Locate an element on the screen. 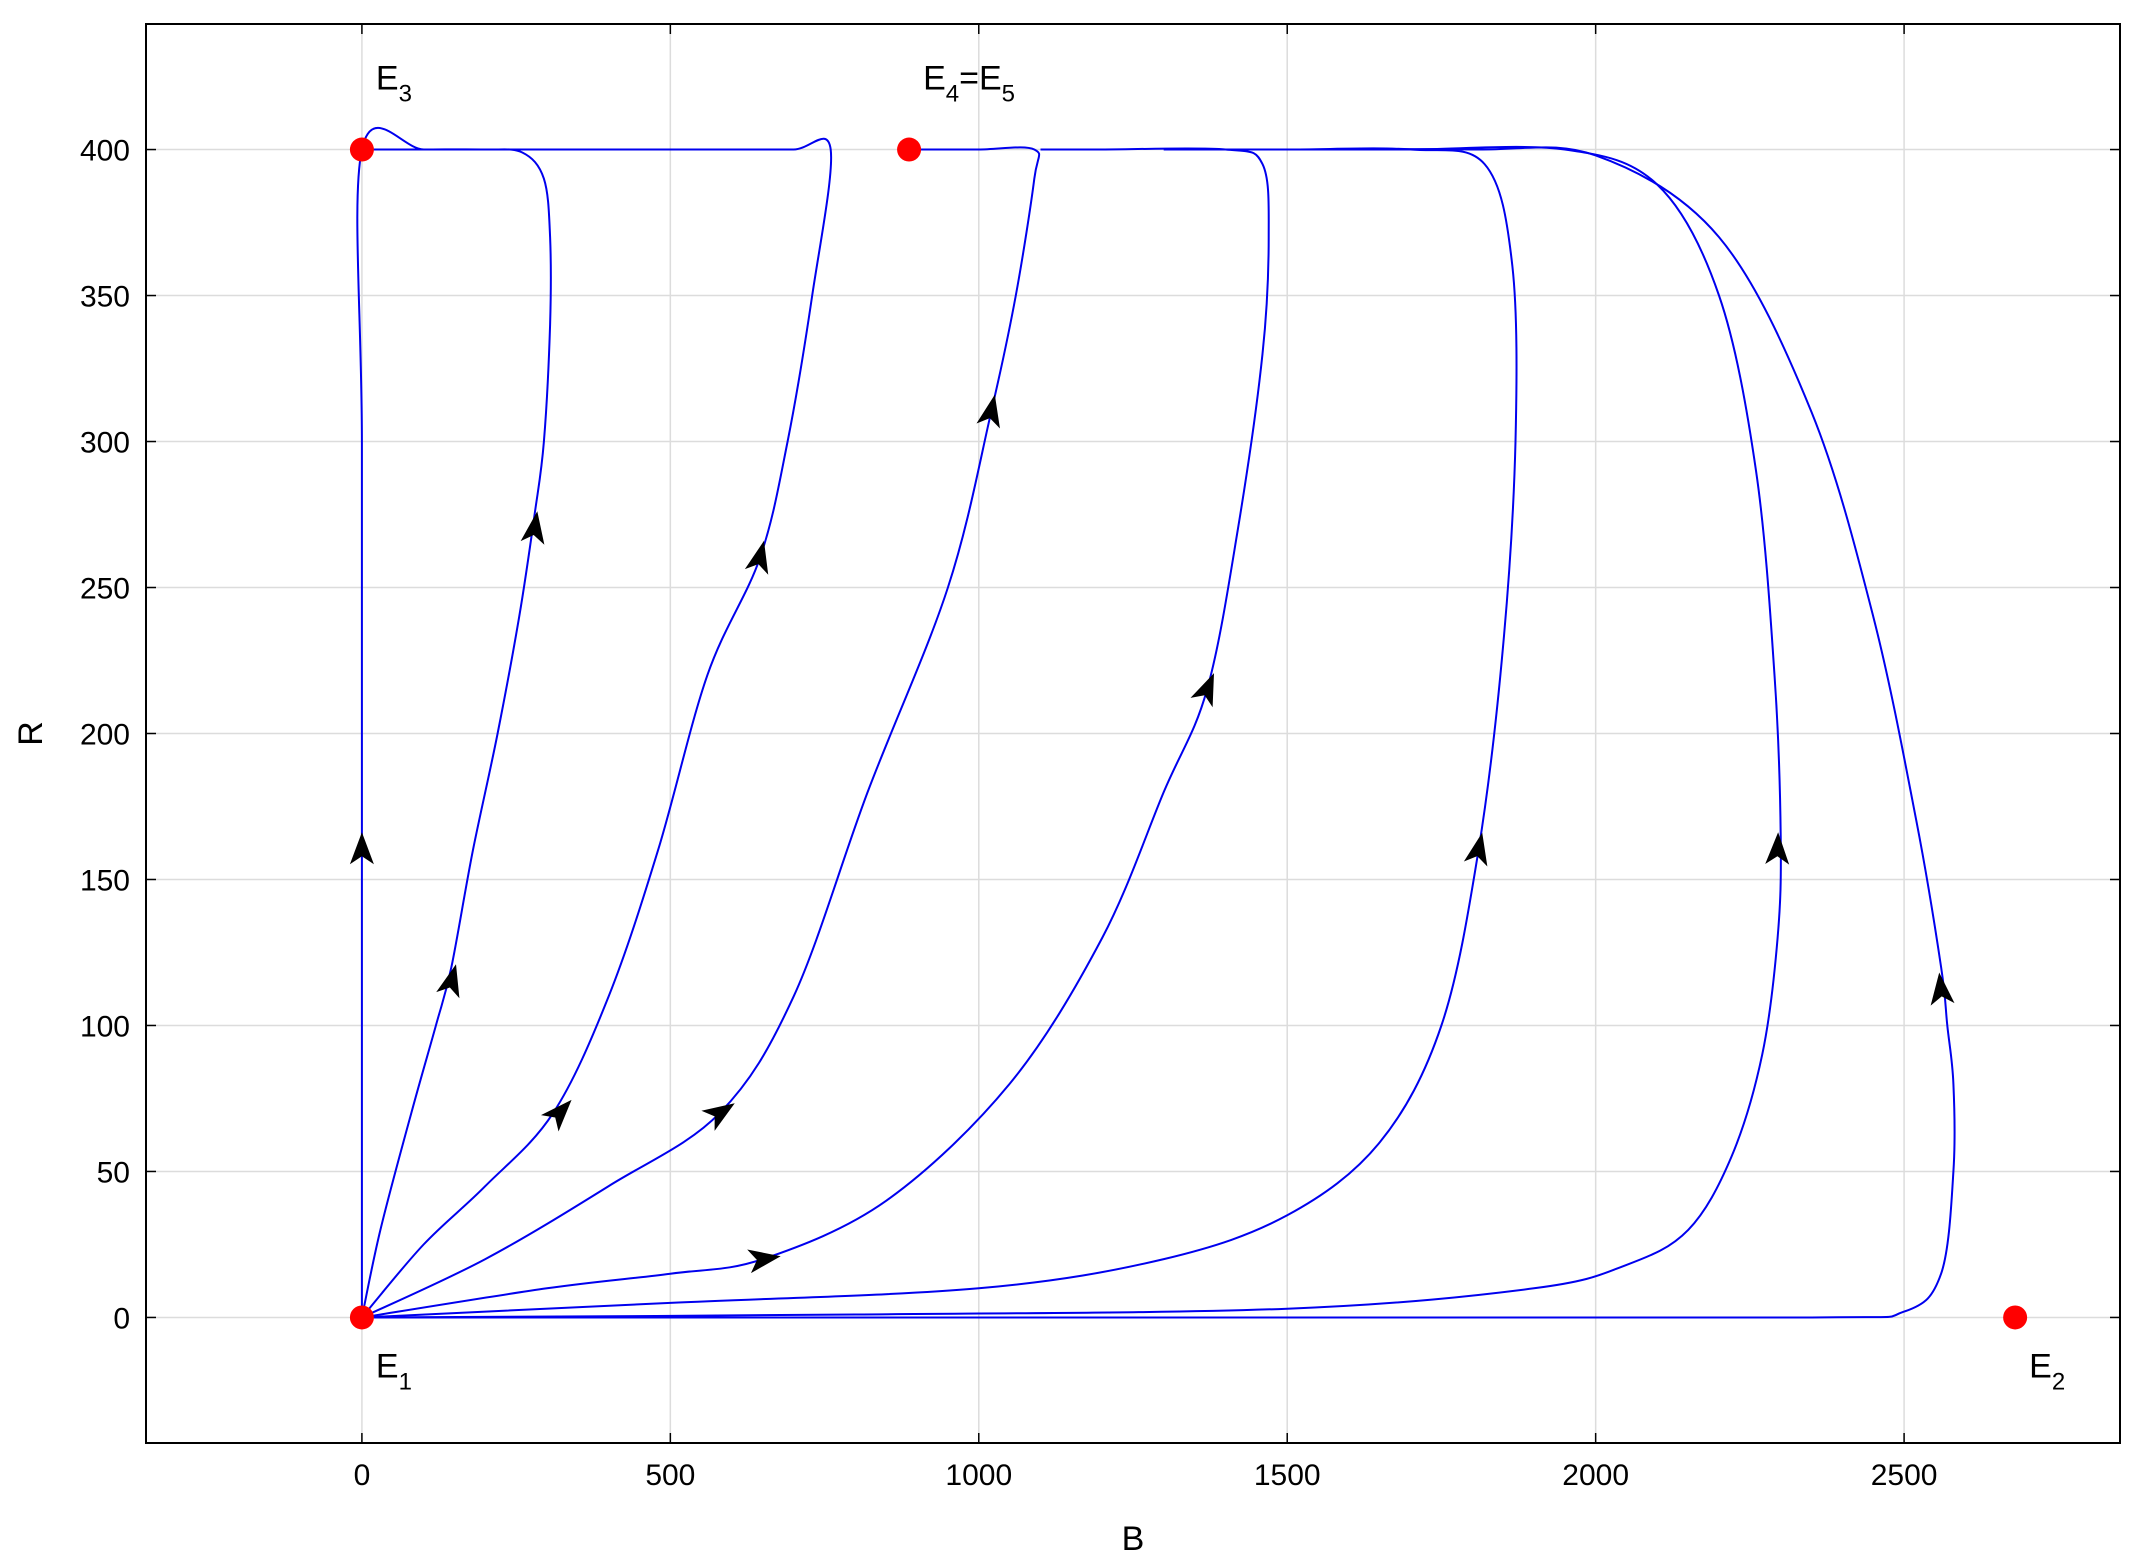  equilibrium-label: E3 is located at coordinates (394, 84).